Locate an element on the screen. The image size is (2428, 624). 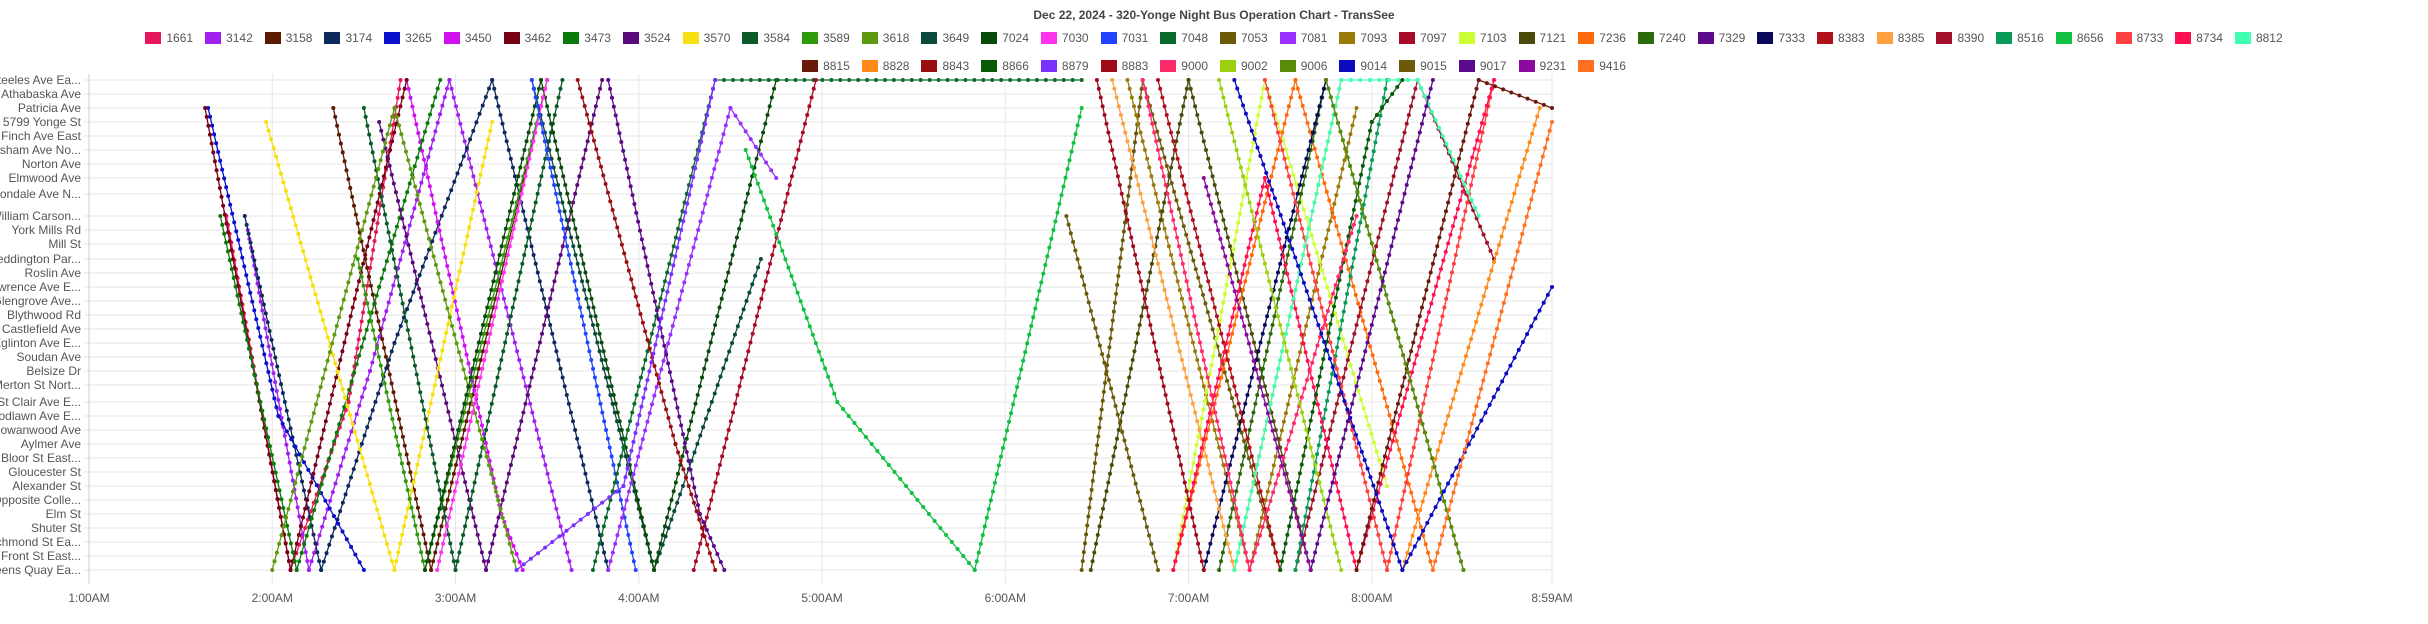
legend-item-3589: 3589 is located at coordinates (826, 38).